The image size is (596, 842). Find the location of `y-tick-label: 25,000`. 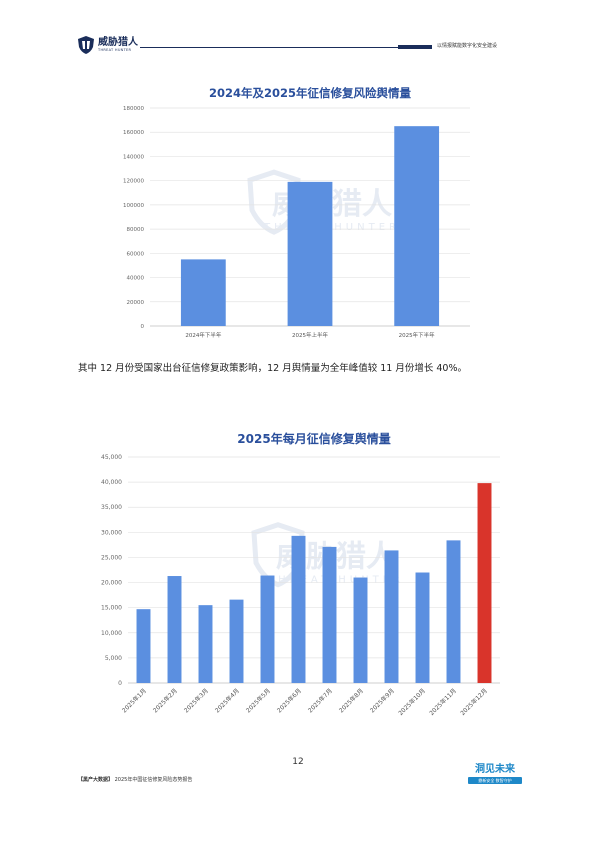

y-tick-label: 25,000 is located at coordinates (111, 557).